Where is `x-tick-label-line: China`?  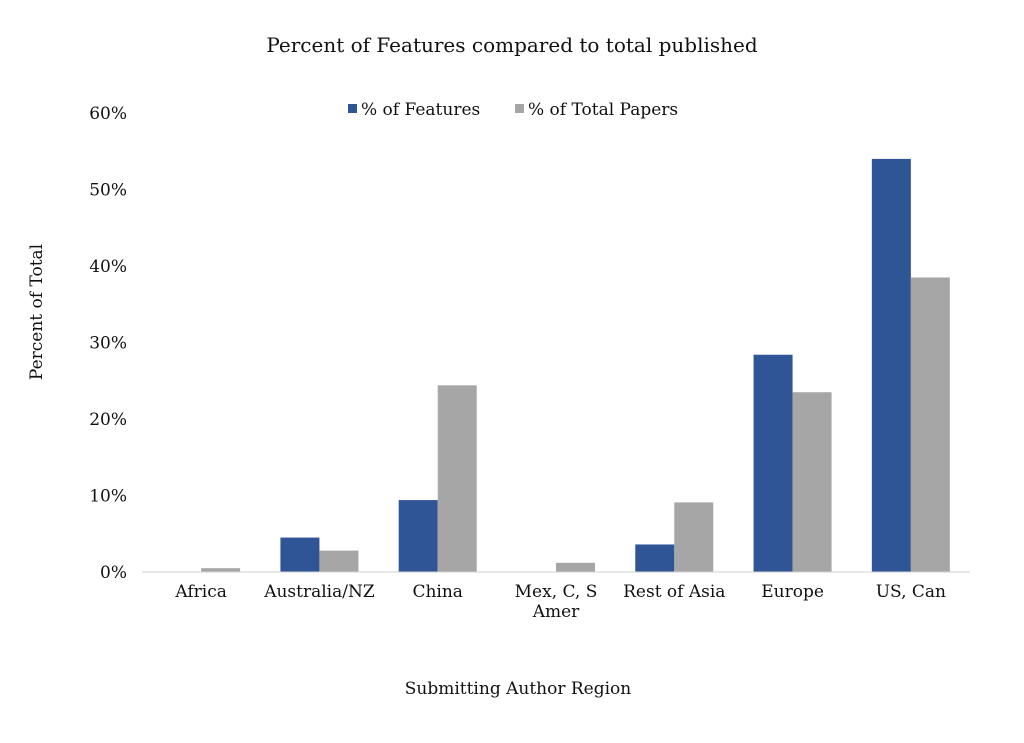
x-tick-label-line: China is located at coordinates (437, 592).